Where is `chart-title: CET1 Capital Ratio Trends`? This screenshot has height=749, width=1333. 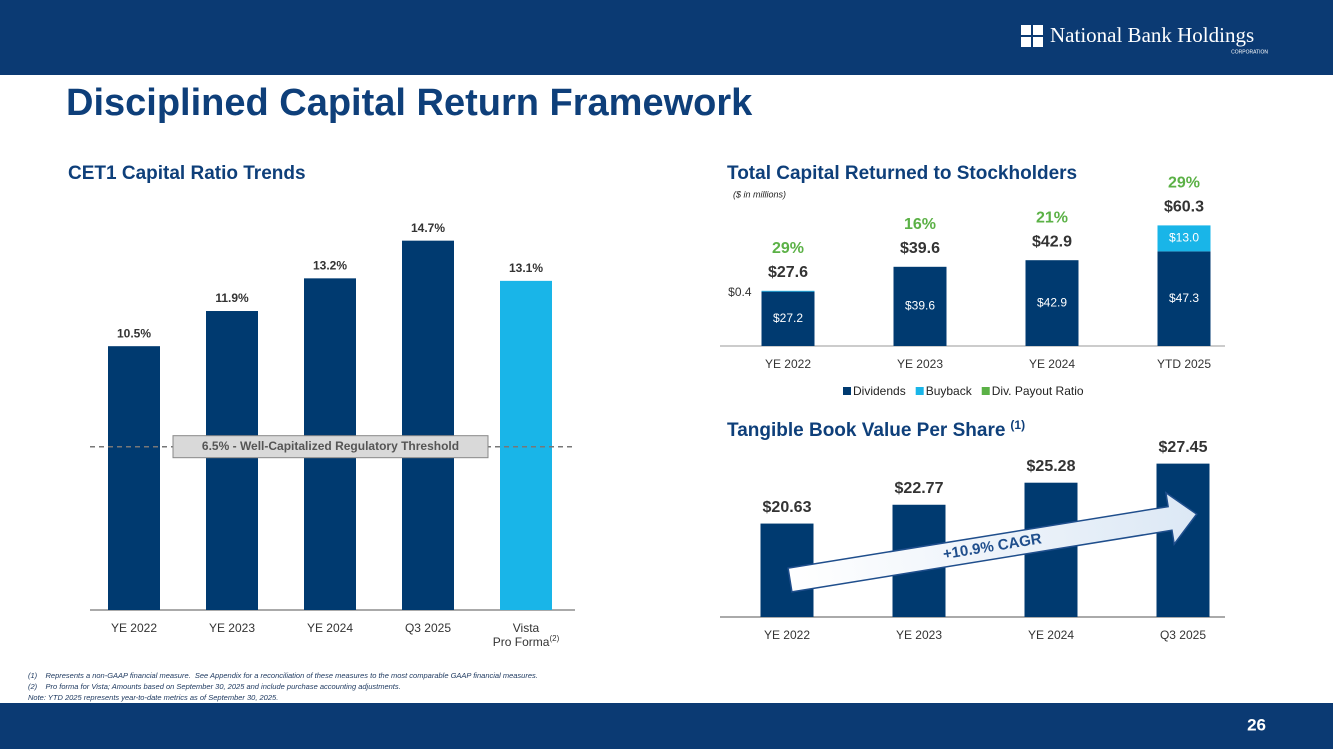 chart-title: CET1 Capital Ratio Trends is located at coordinates (187, 173).